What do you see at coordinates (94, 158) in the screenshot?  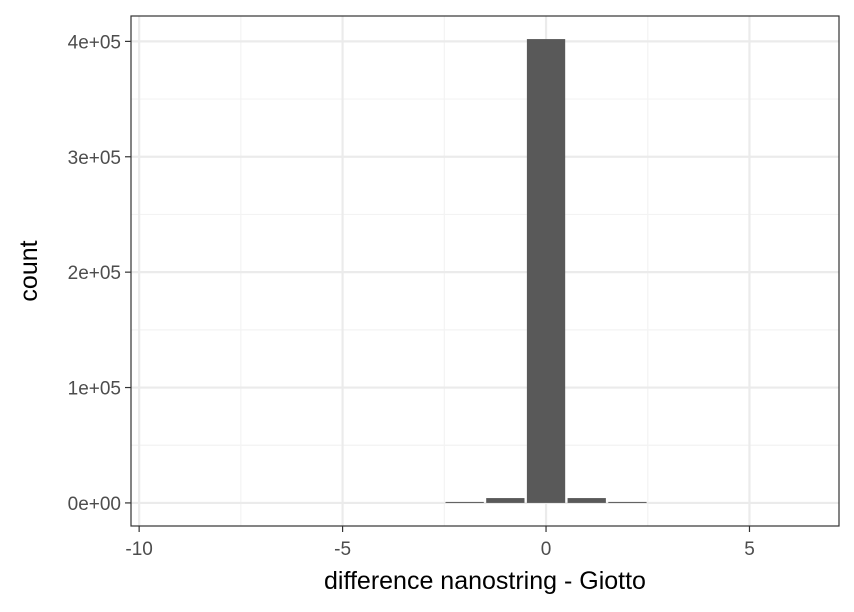 I see `y-tick-label: 3e+05` at bounding box center [94, 158].